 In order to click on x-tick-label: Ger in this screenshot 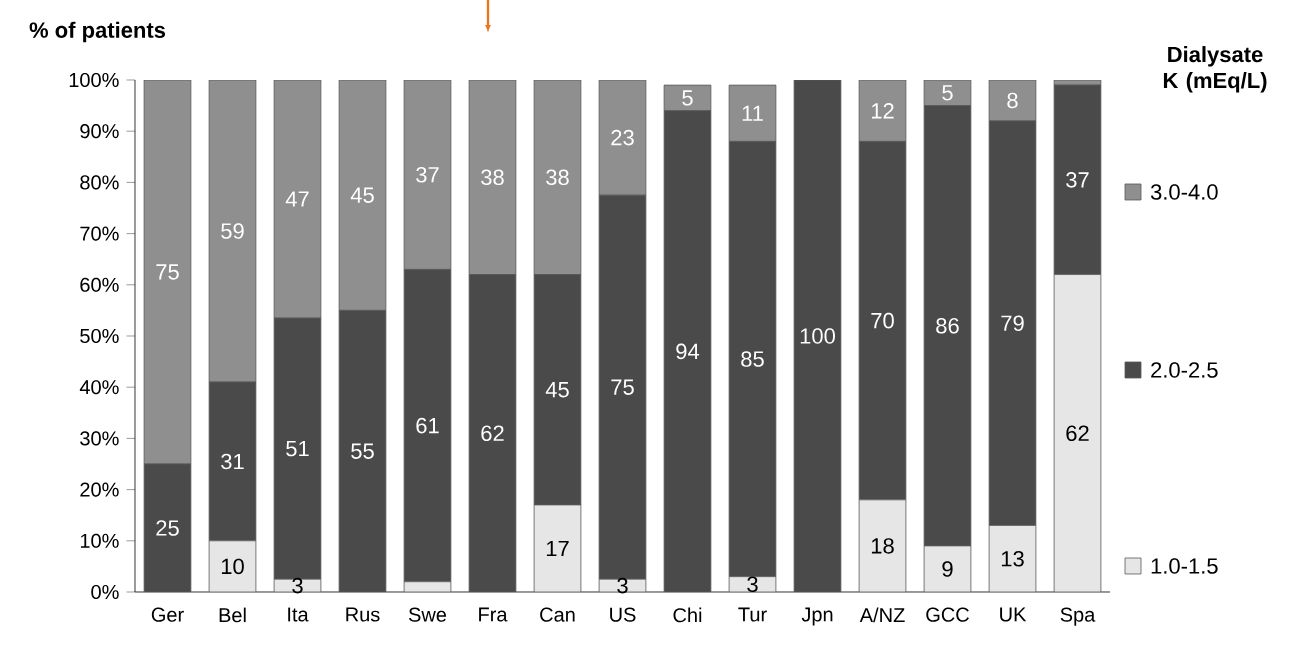, I will do `click(167, 614)`.